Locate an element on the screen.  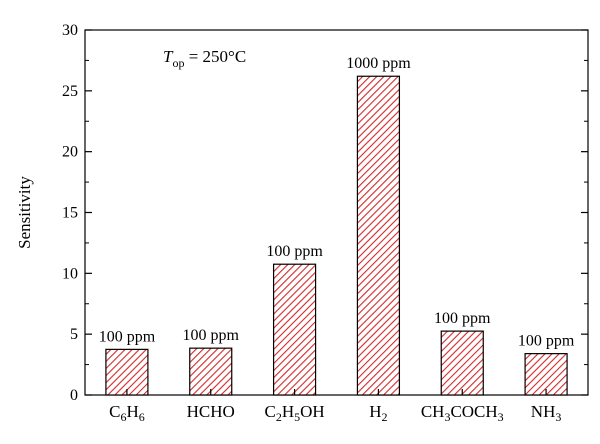
x-tick-label: C2H5OH is located at coordinates (294, 413).